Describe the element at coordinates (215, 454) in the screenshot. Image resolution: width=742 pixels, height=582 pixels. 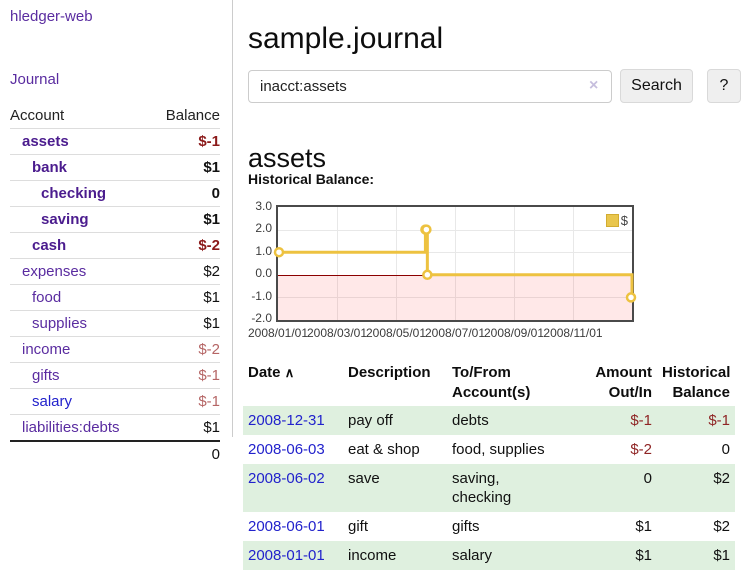
I see `total-balance: 0` at that location.